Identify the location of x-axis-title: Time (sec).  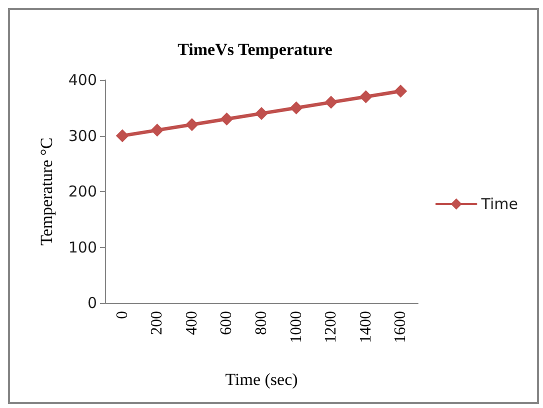
(261, 379).